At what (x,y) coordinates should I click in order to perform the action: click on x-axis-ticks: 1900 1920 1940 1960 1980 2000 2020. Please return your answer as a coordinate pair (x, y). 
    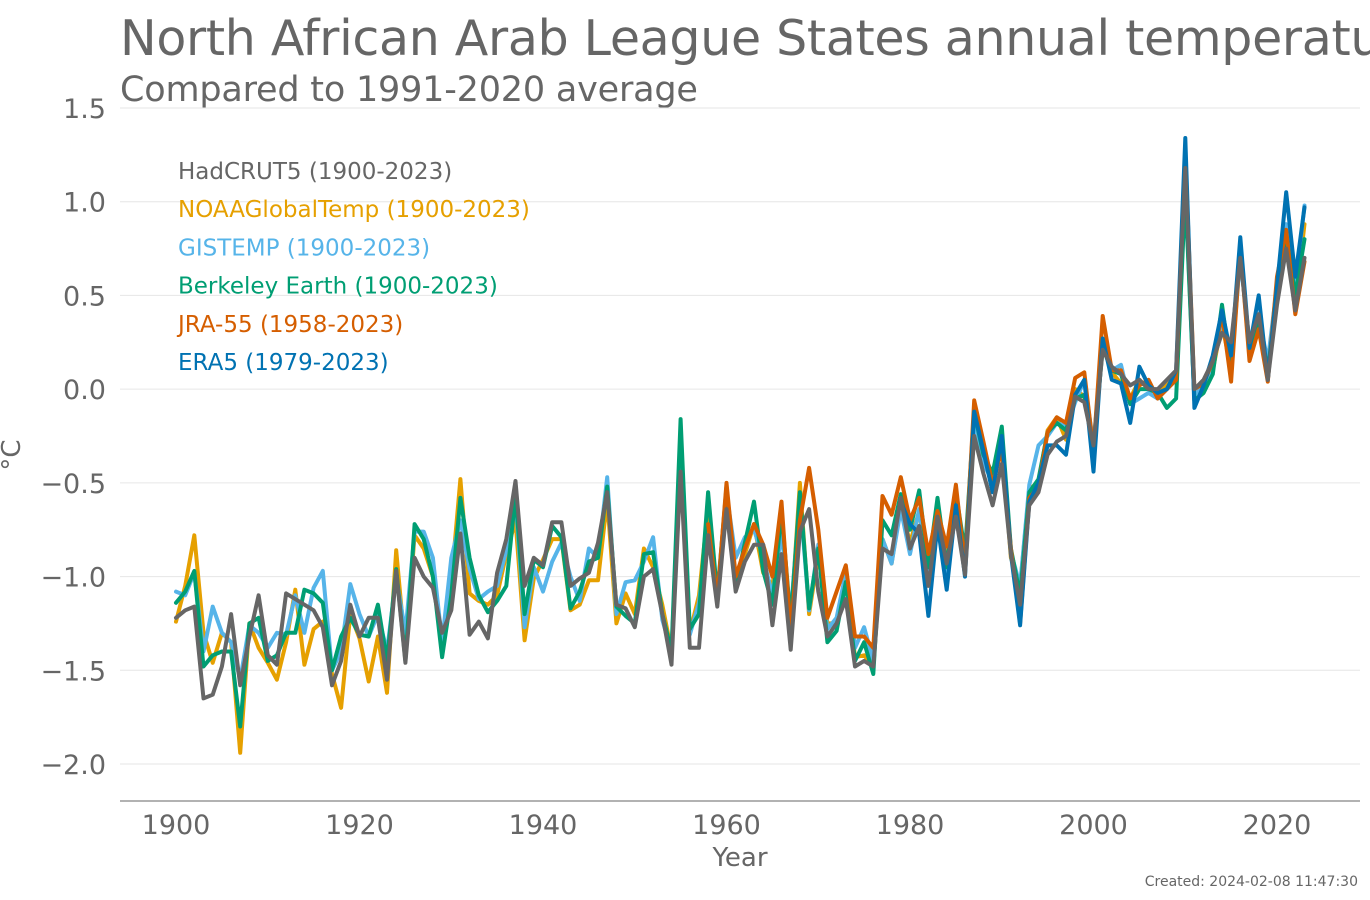
    Looking at the image, I should click on (727, 825).